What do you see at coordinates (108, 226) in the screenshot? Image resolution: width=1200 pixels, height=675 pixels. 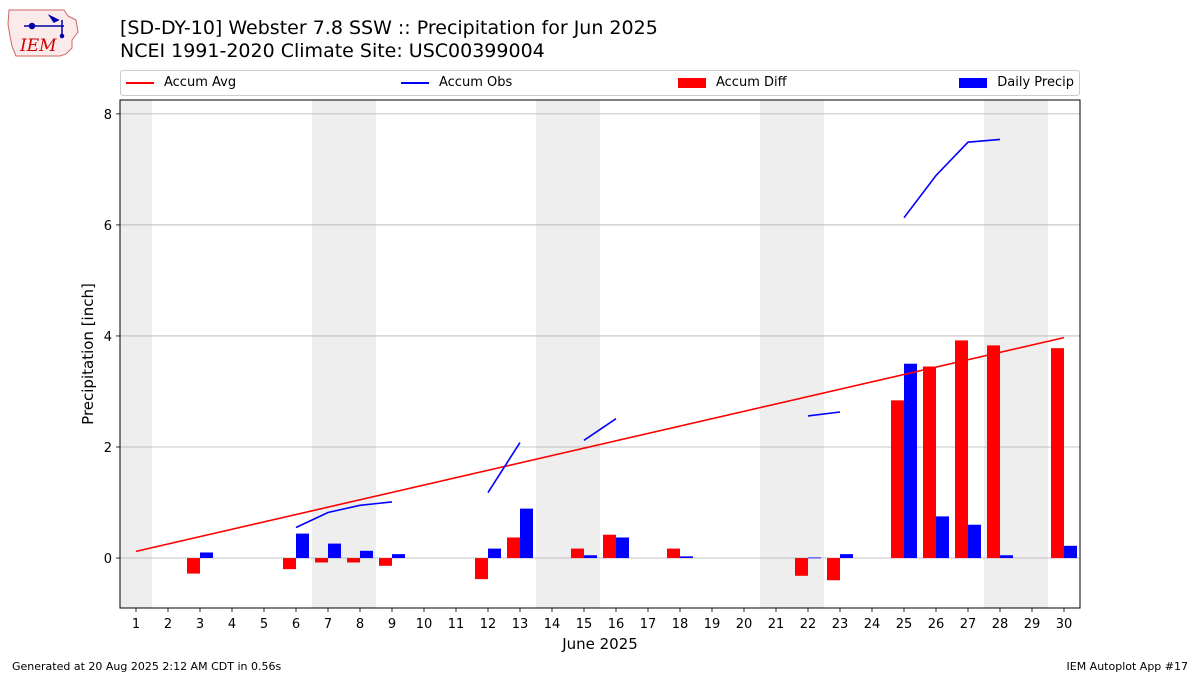 I see `y-tick-label: 6` at bounding box center [108, 226].